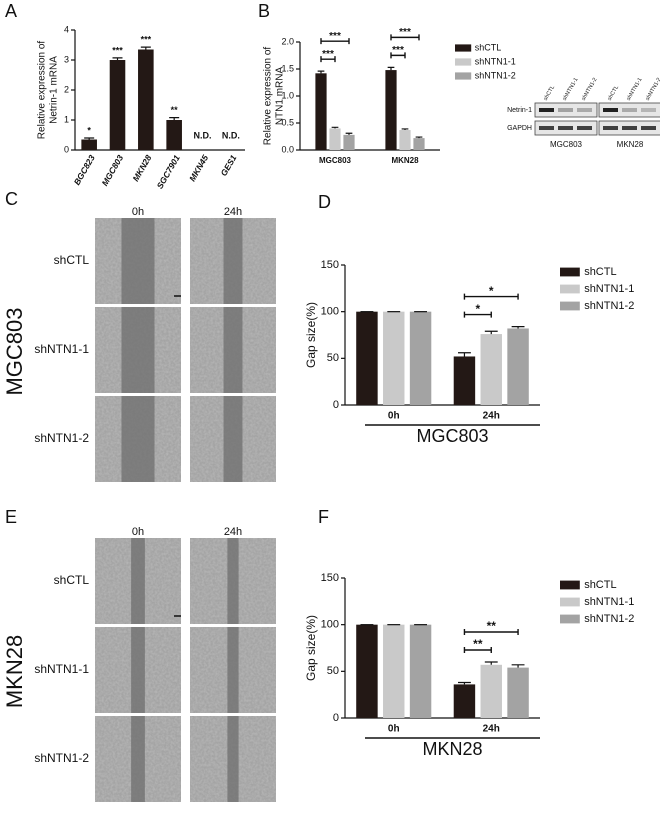  Describe the element at coordinates (452, 436) in the screenshot. I see `x-axis-label: MGC803` at that location.